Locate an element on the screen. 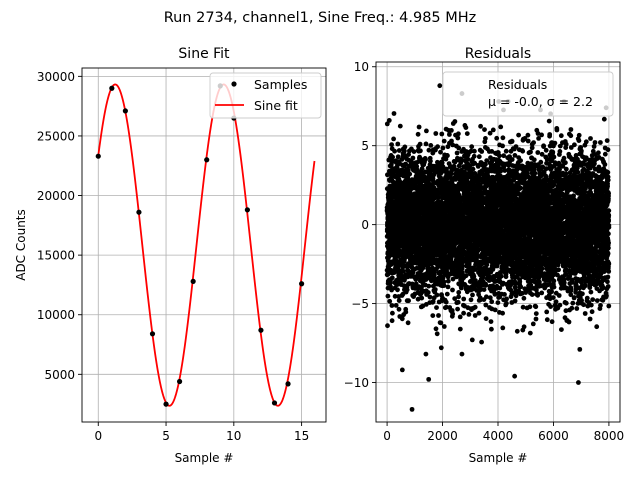 The width and height of the screenshot is (640, 480). sine-fit-ytick-label: 30000 is located at coordinates (56, 77).